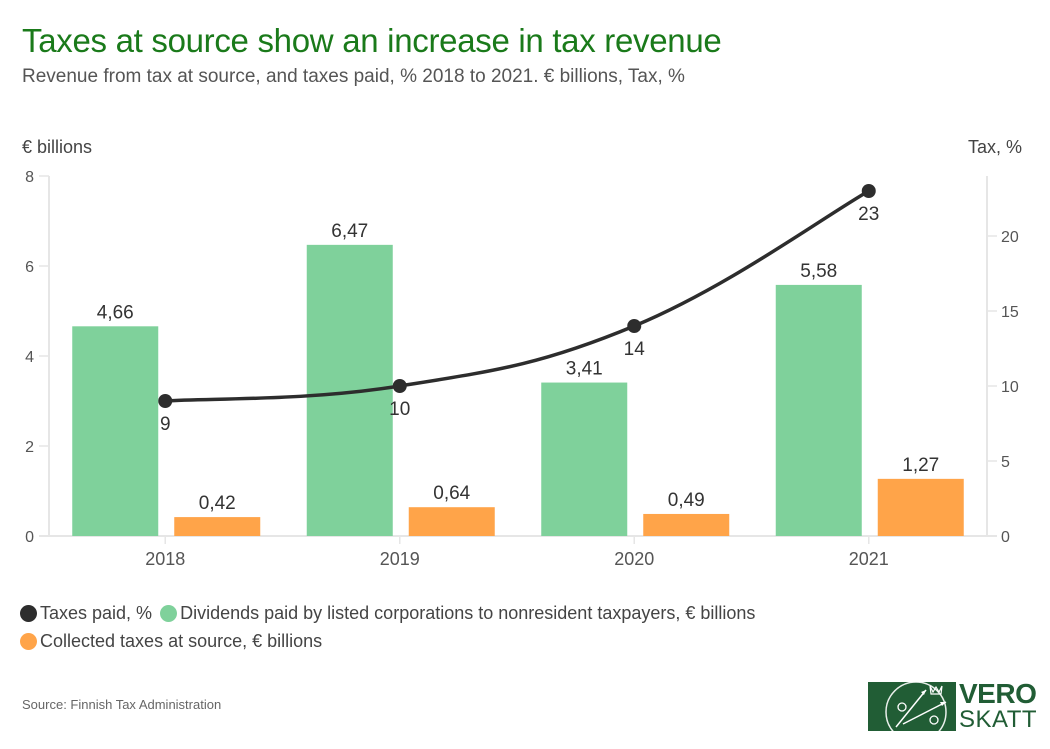  What do you see at coordinates (1010, 237) in the screenshot?
I see `right-tick-label: 20` at bounding box center [1010, 237].